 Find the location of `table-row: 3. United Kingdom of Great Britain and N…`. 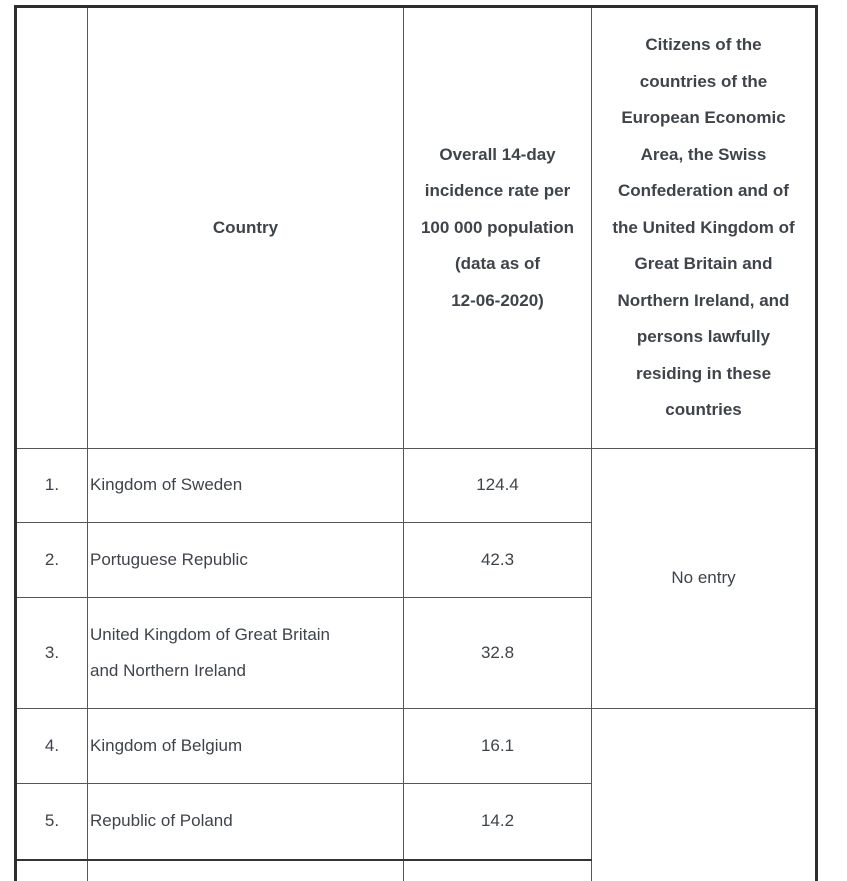

table-row: 3. United Kingdom of Great Britain and N… is located at coordinates (416, 653).